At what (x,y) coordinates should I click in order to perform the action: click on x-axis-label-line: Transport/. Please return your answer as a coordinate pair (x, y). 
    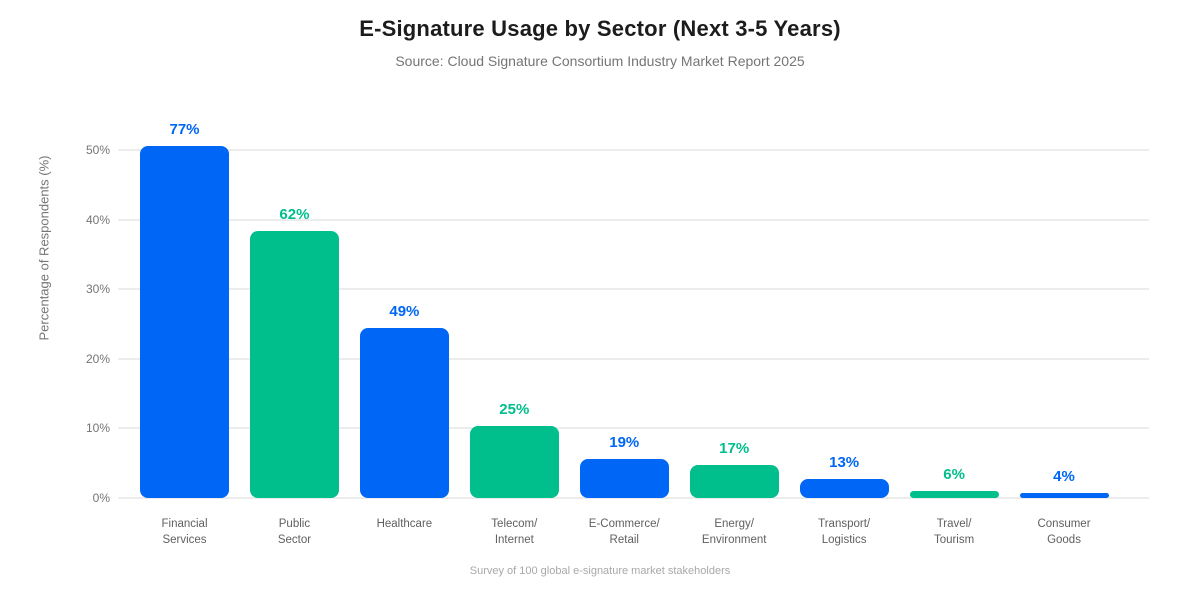
    Looking at the image, I should click on (844, 524).